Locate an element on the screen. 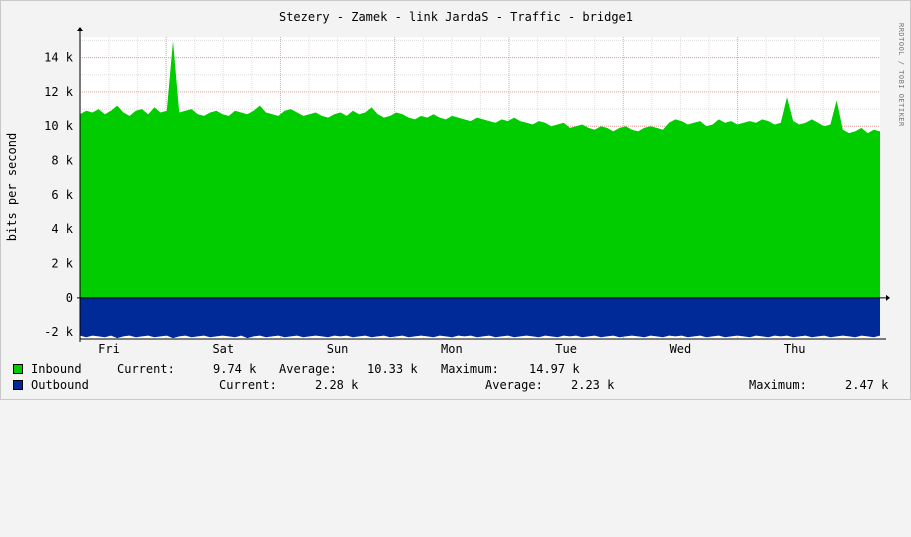 The height and width of the screenshot is (537, 911). inbound-swatch is located at coordinates (18, 369).